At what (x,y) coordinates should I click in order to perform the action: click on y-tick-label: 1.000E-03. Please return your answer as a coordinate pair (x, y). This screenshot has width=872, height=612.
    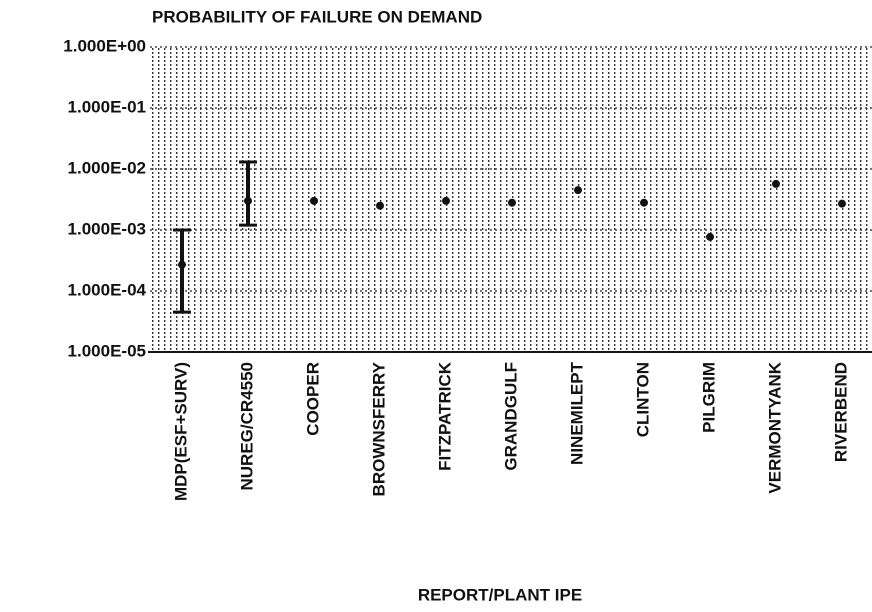
    Looking at the image, I should click on (107, 228).